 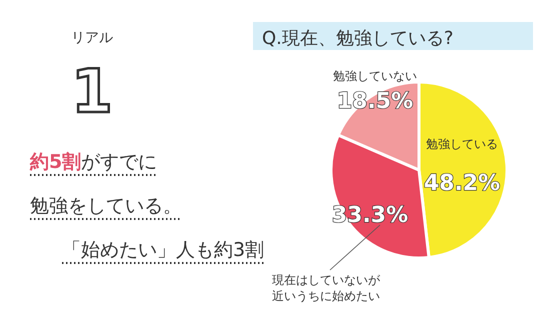 What do you see at coordinates (358, 38) in the screenshot?
I see `chart-title: Q.現在、勉強している?` at bounding box center [358, 38].